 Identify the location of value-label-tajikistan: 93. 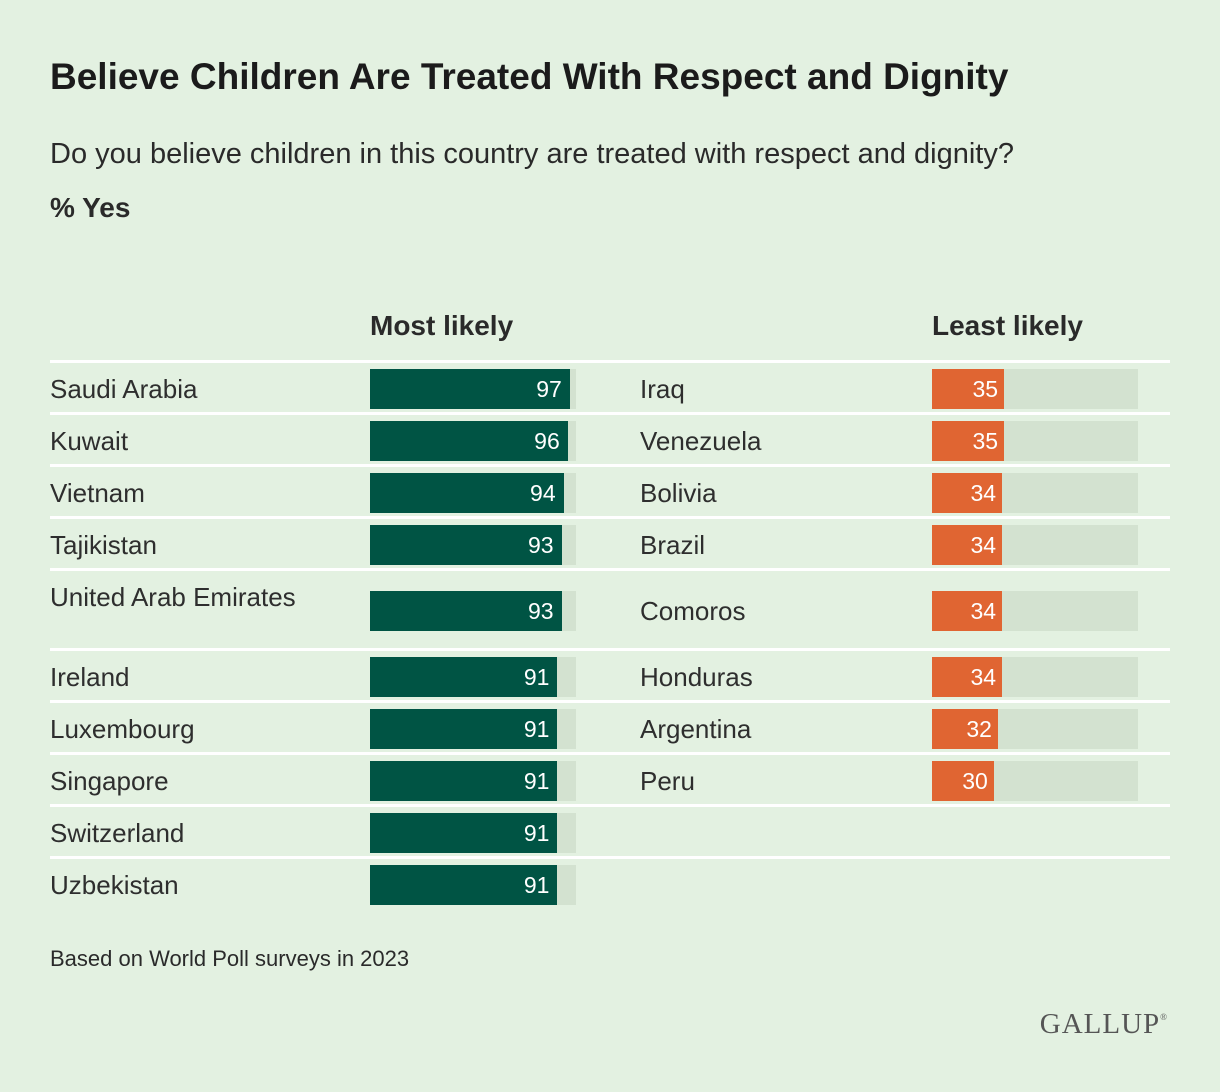
(540, 545).